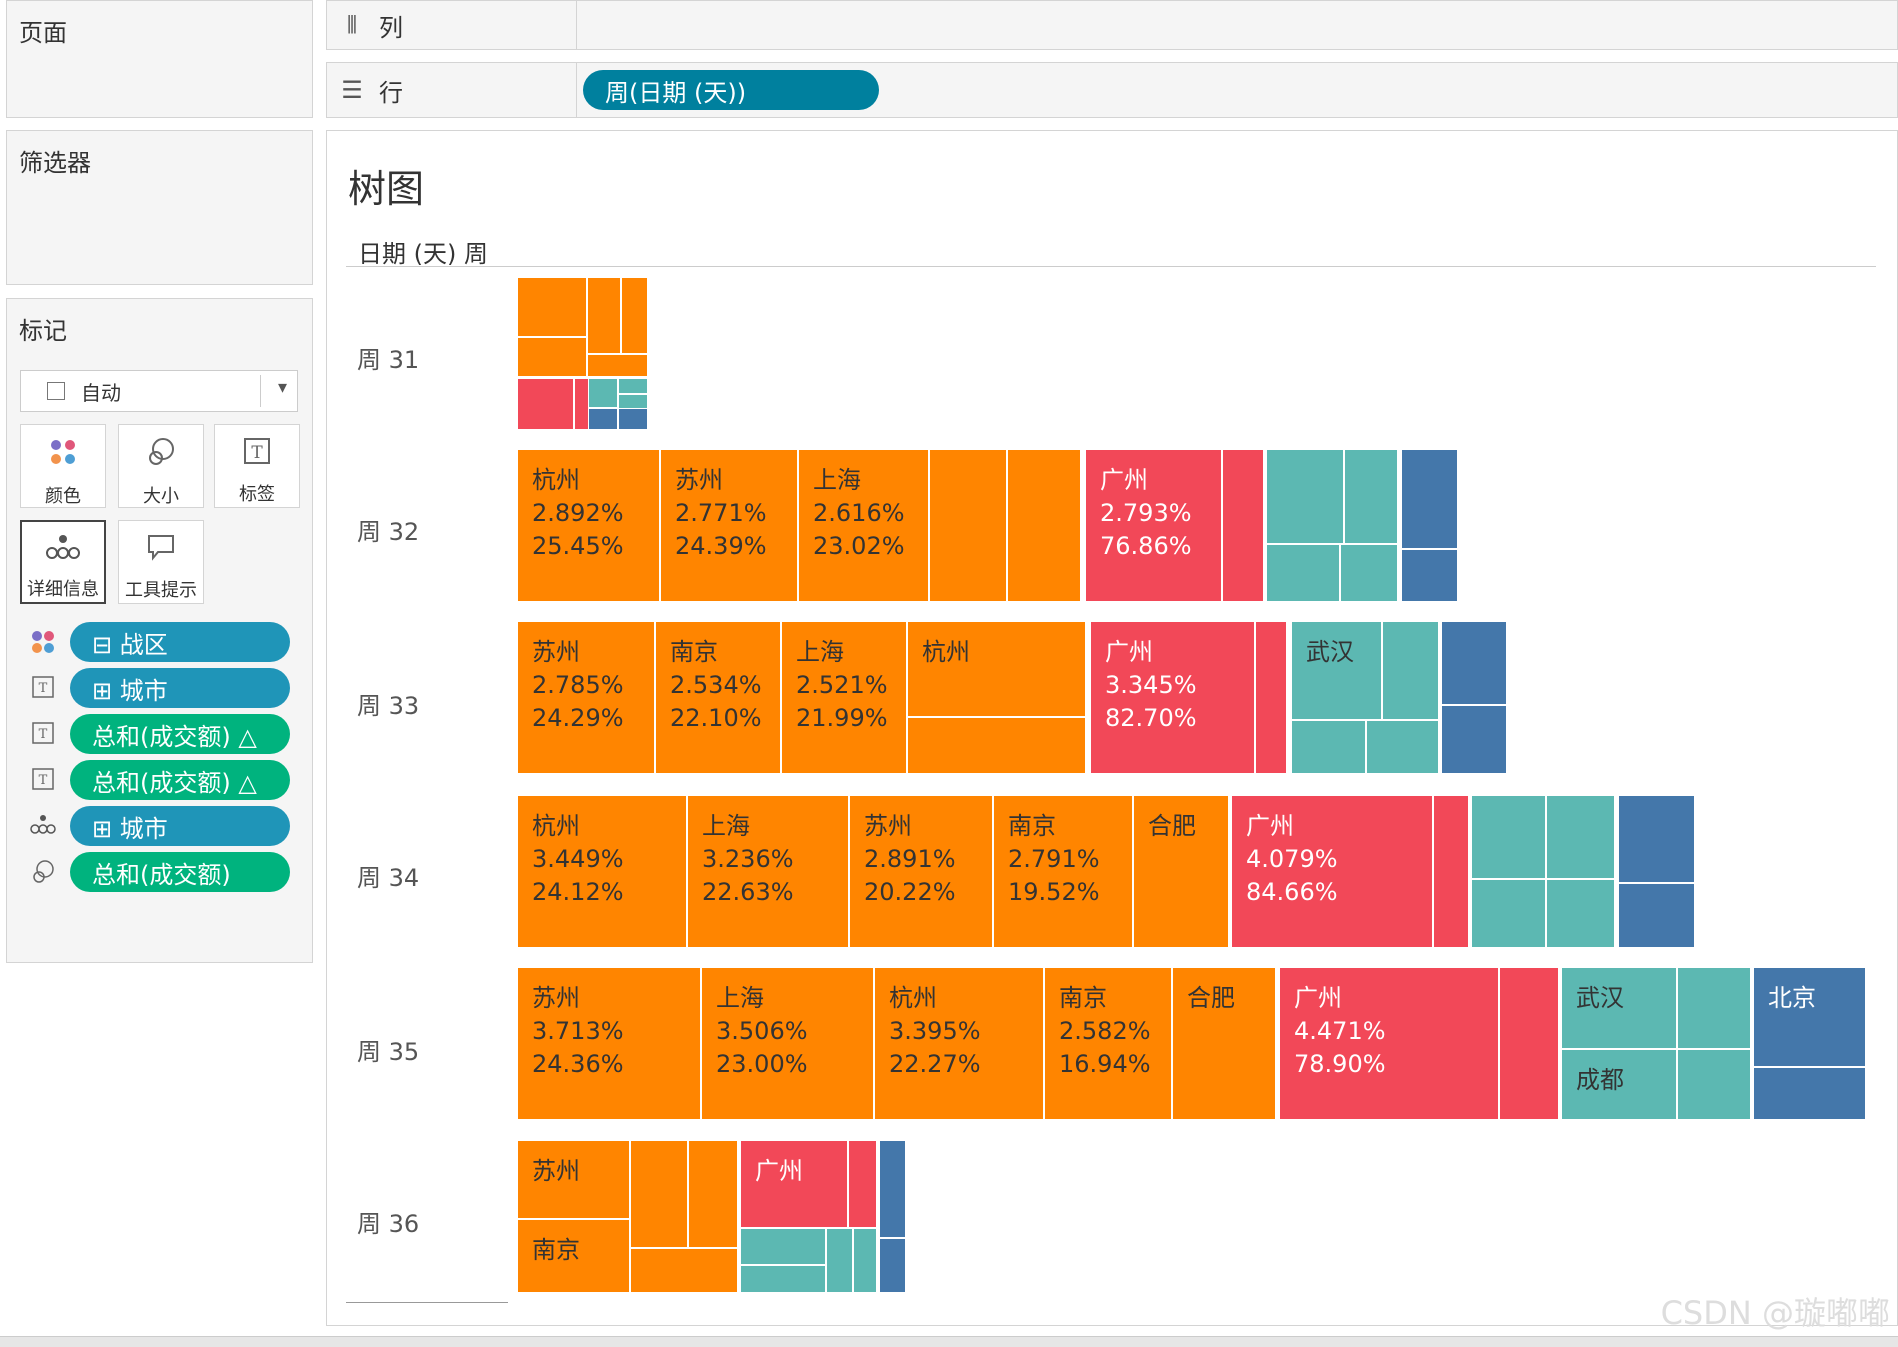  Describe the element at coordinates (609, 1043) in the screenshot. I see `treemap-tile: 苏州 3.713% 24.36%` at that location.